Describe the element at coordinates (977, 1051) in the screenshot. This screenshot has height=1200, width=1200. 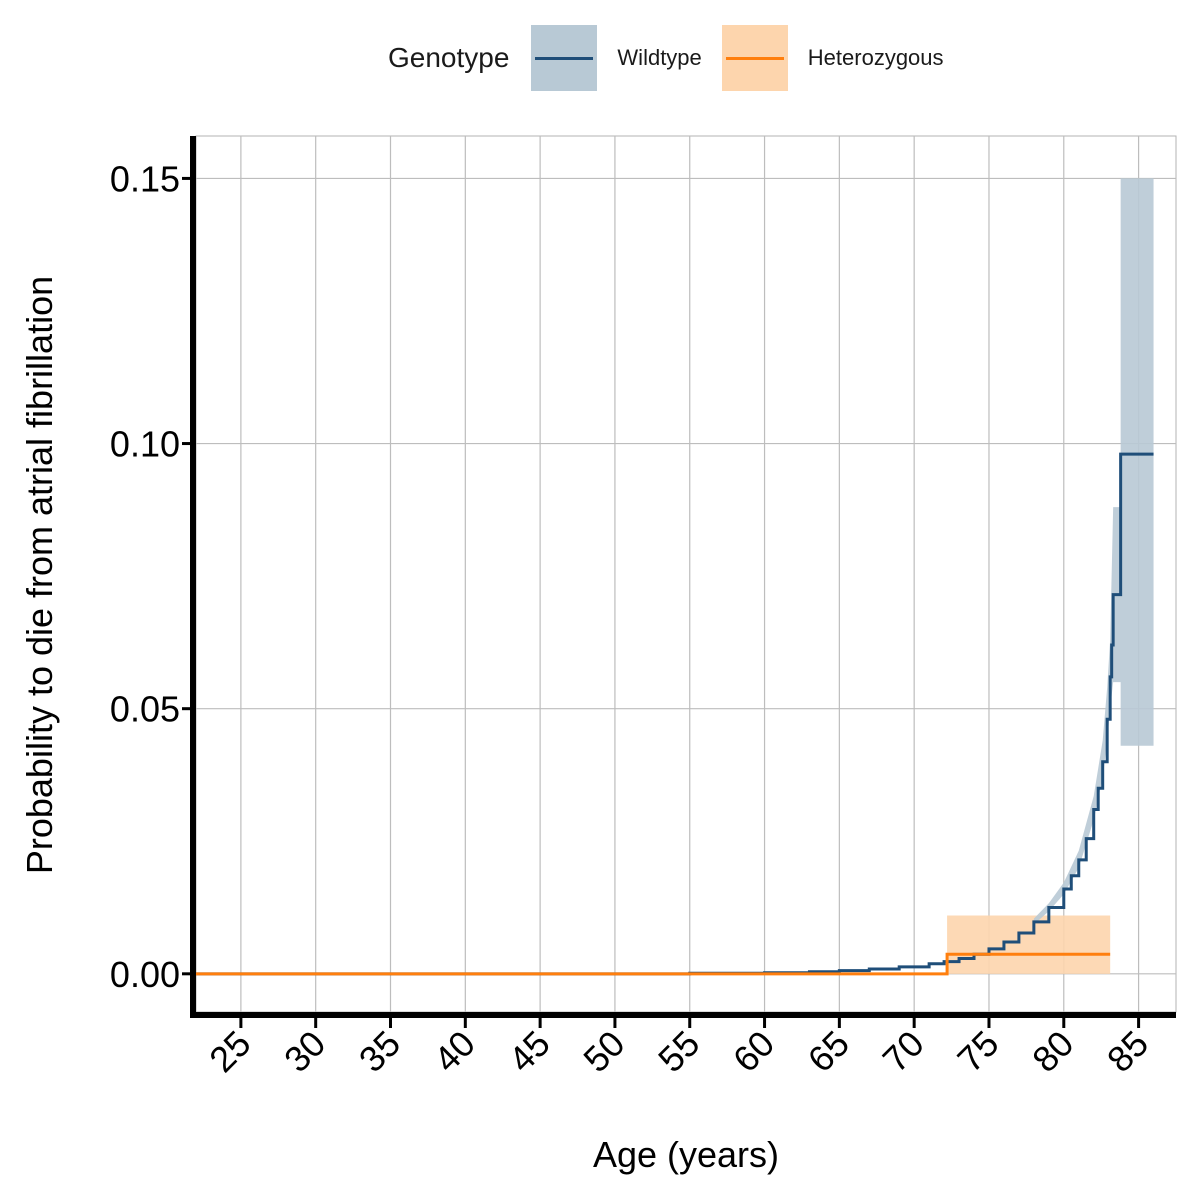
I see `x-tick-label: 75` at that location.